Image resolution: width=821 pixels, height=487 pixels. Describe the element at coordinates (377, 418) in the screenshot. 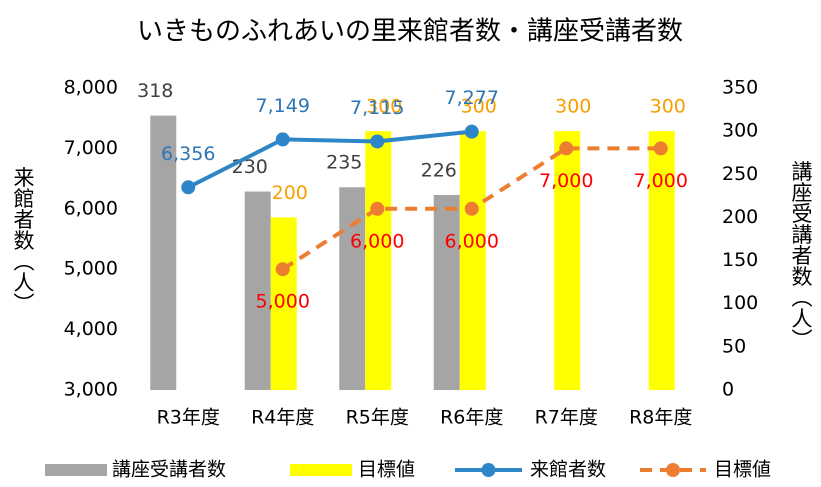

I see `x-tick-label: R5年度` at that location.